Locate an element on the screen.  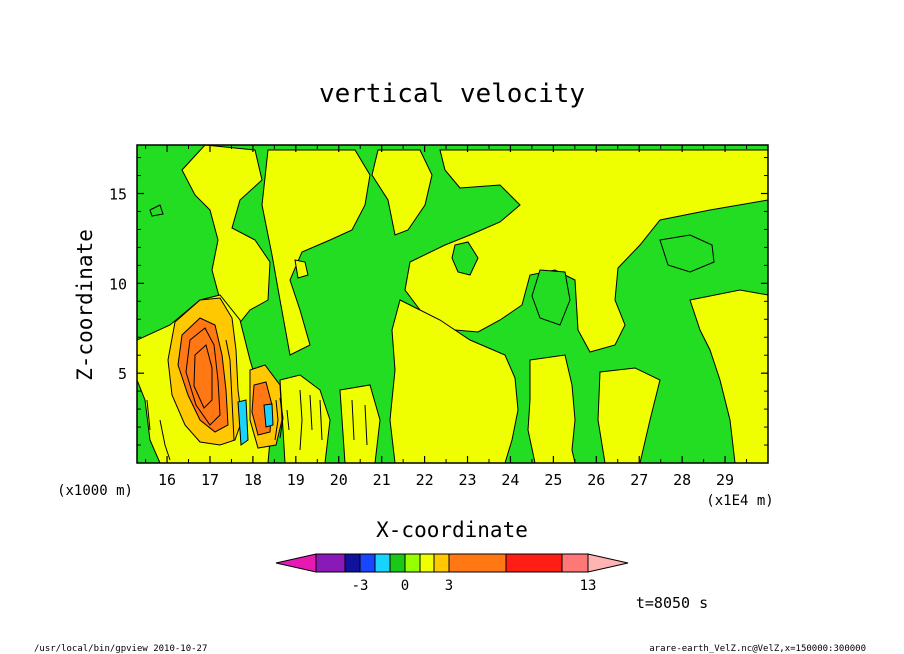
colorbar-tick-label: -3 is located at coordinates (360, 586).